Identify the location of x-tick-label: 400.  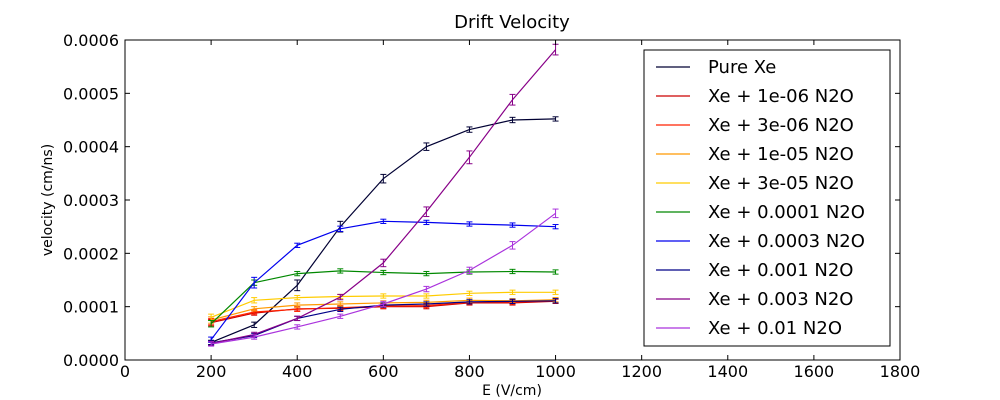
(297, 371).